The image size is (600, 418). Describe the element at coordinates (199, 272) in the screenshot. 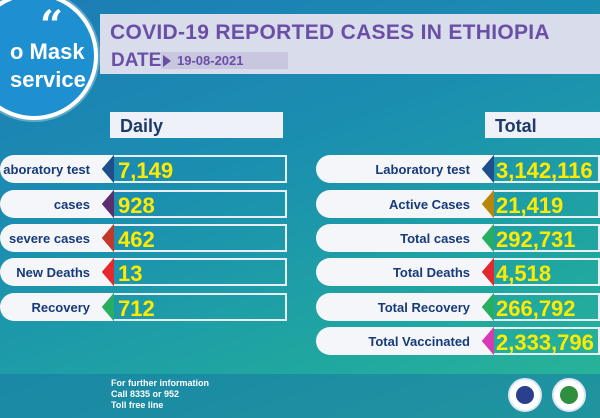

I see `daily-row-value: 13` at that location.